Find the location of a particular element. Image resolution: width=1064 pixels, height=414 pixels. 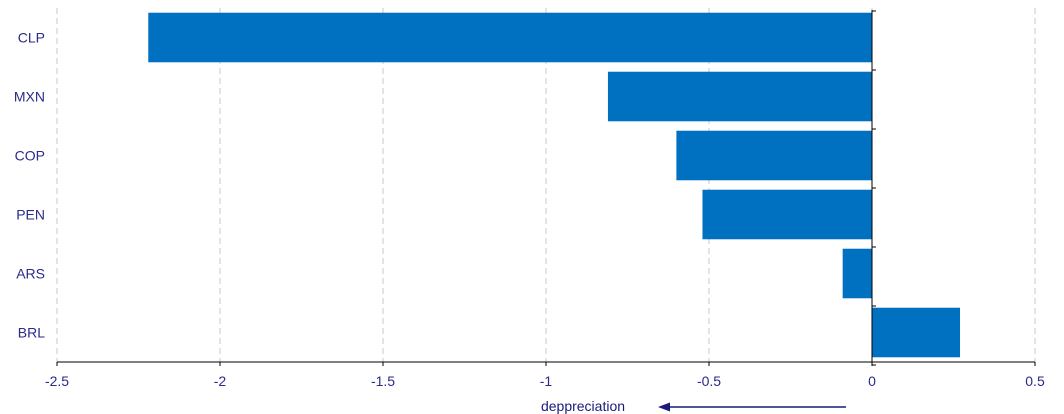

category-label-pen: PEN is located at coordinates (30, 215).